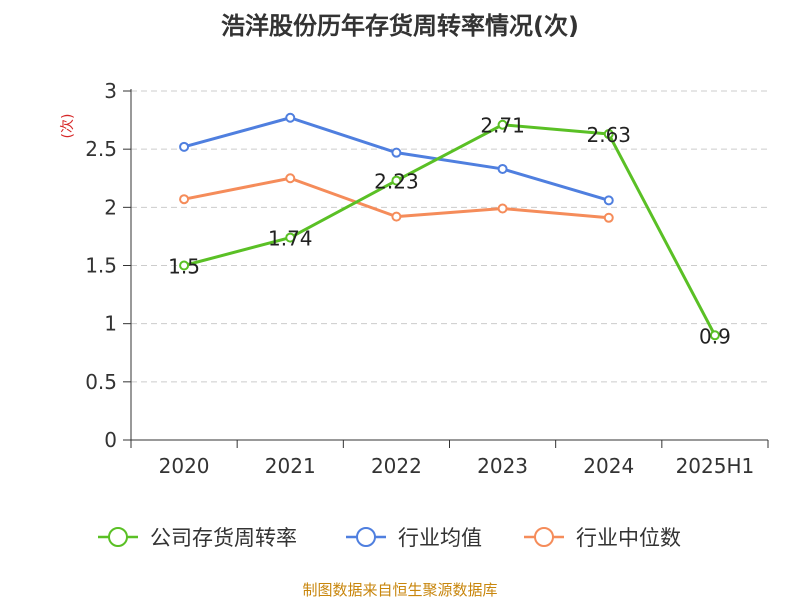 The image size is (800, 600). I want to click on data-label: 2.63, so click(608, 135).